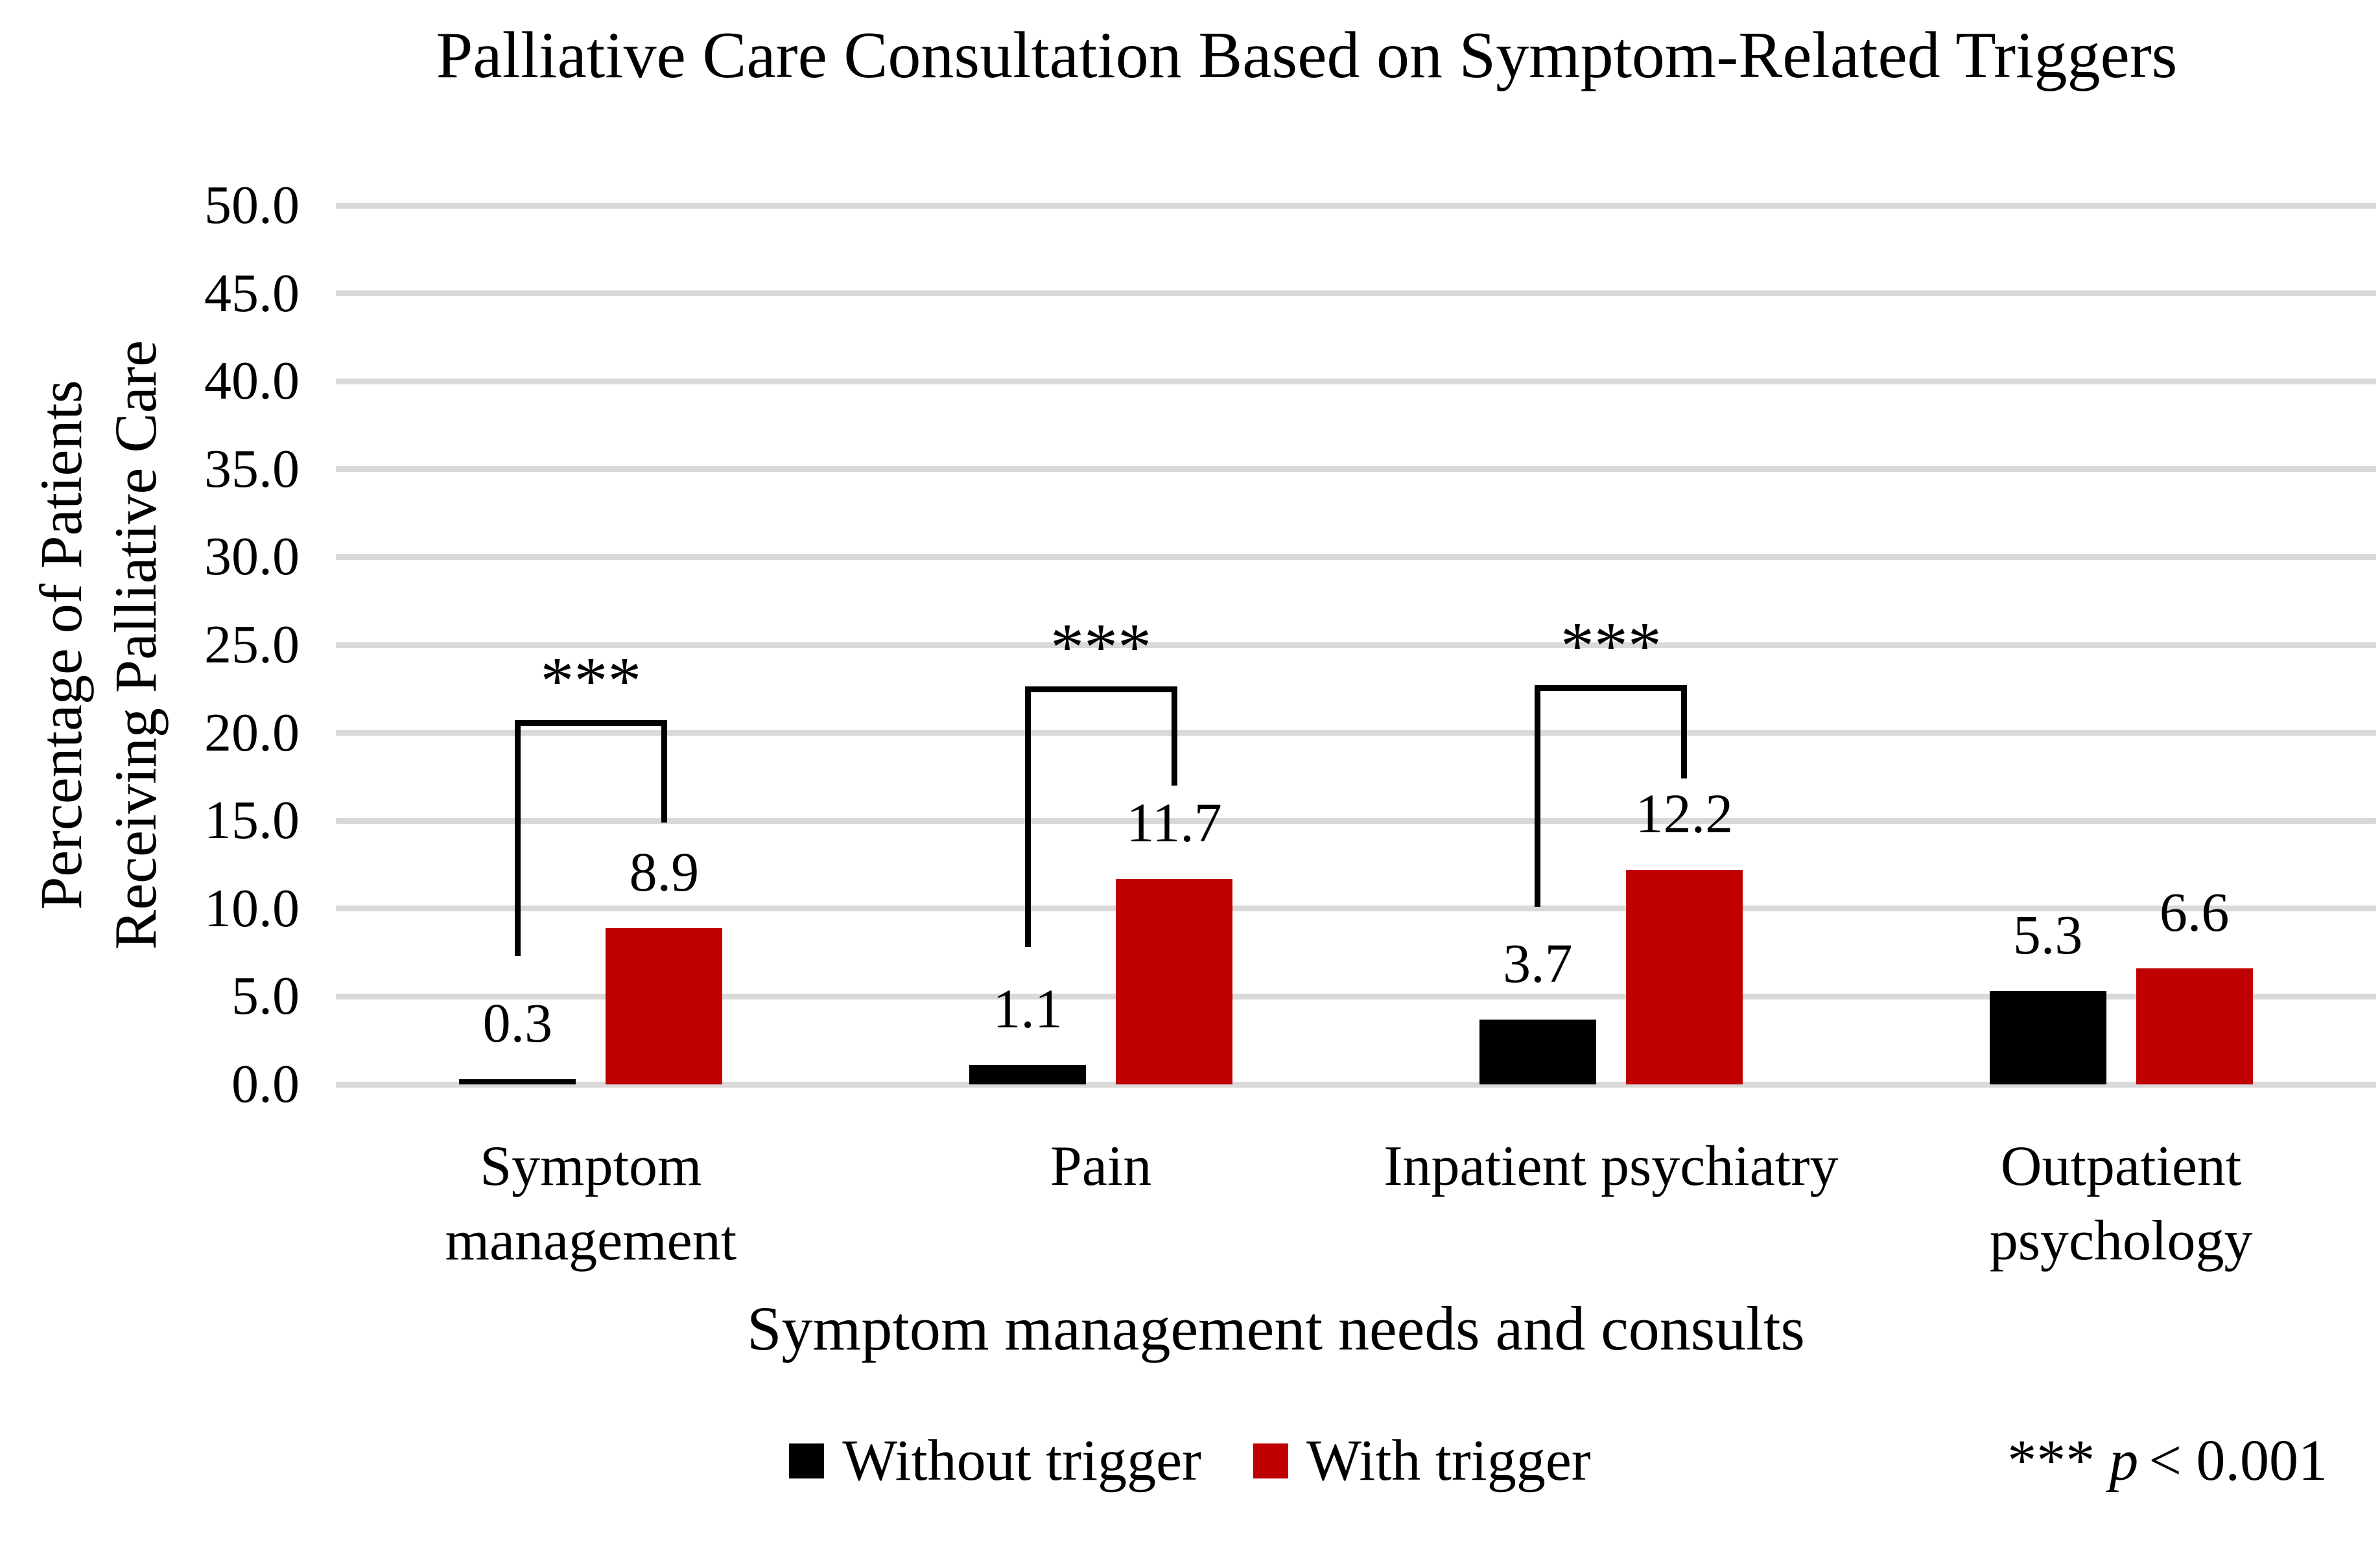 The width and height of the screenshot is (2380, 1542). Describe the element at coordinates (1356, 293) in the screenshot. I see `gridline-45.0` at that location.